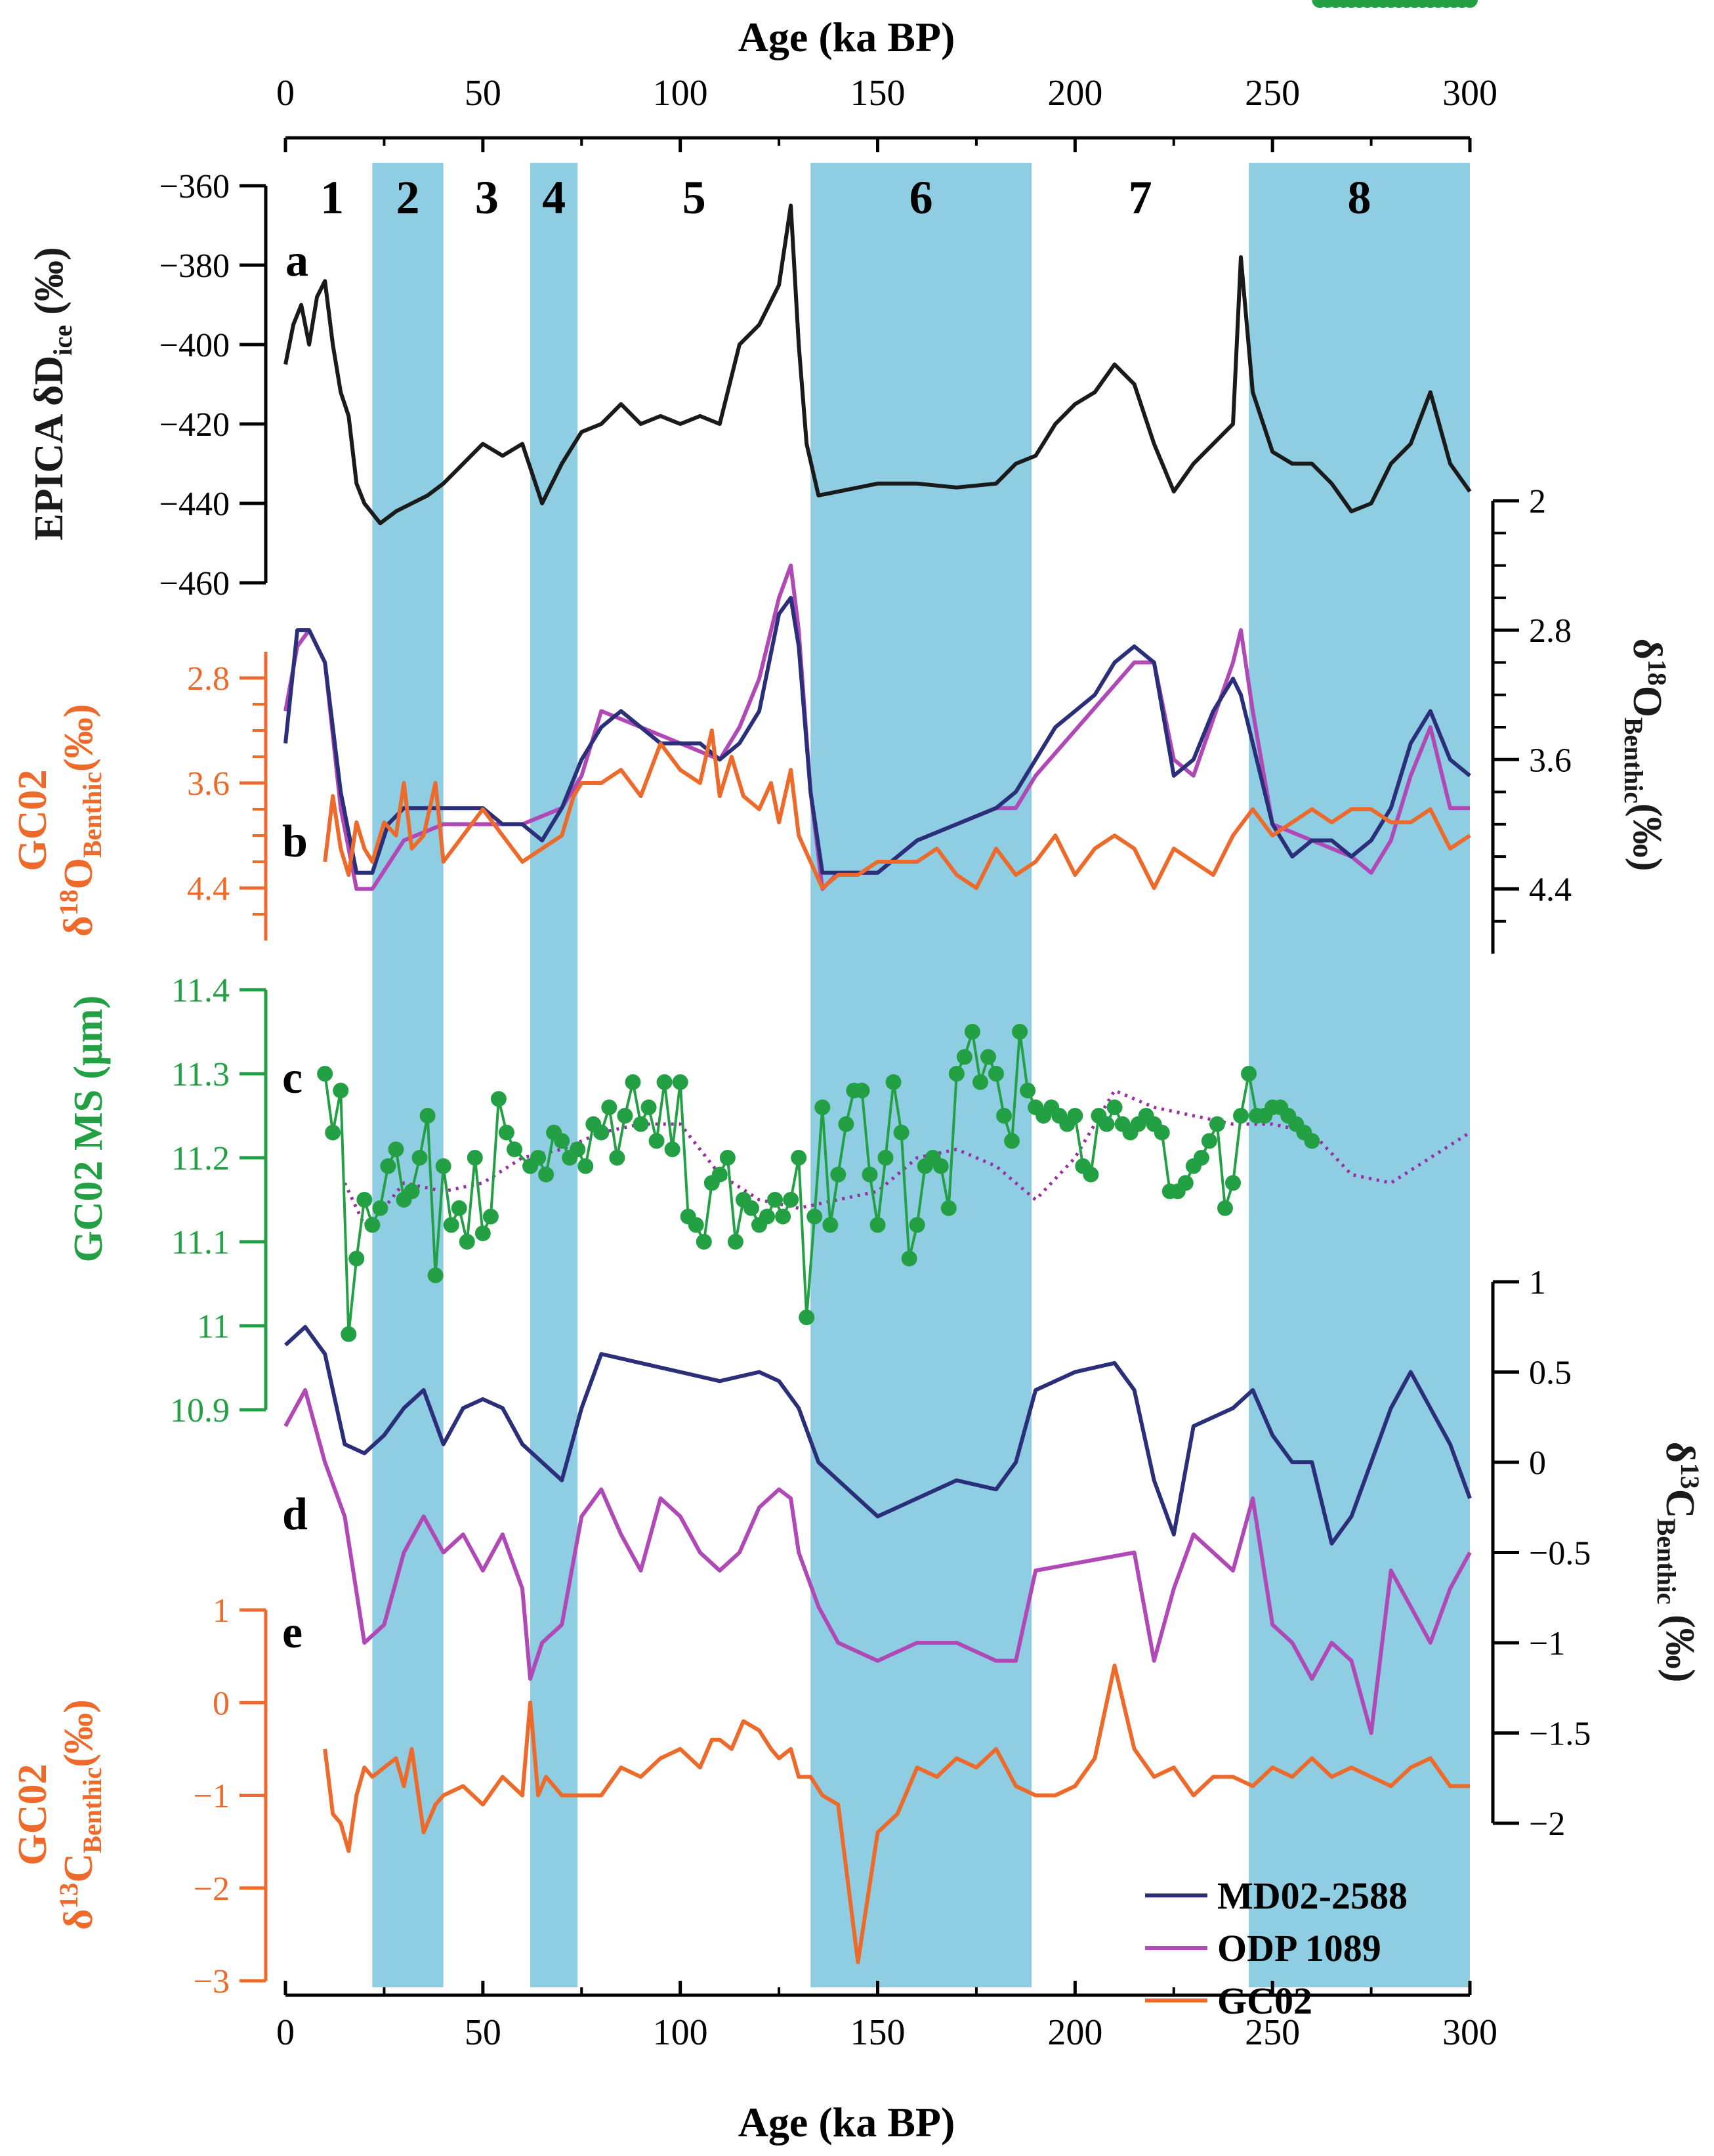  Describe the element at coordinates (483, 2033) in the screenshot. I see `x-tick-label-bottom-50: 50` at that location.